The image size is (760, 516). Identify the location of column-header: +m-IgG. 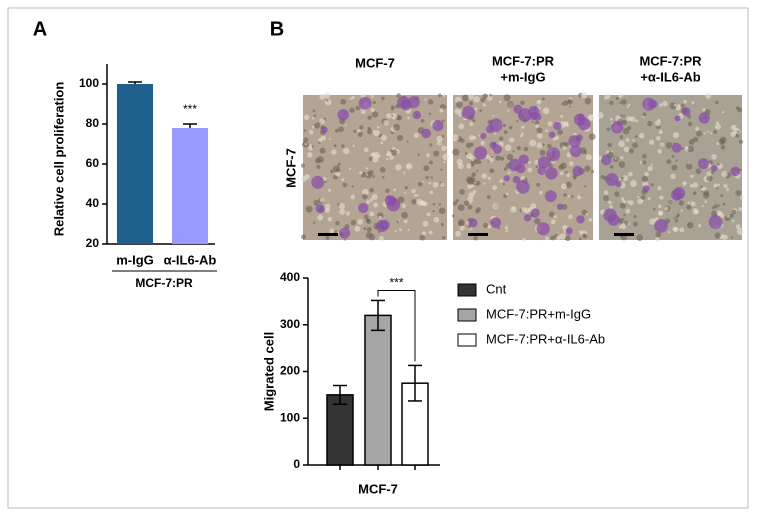
(522, 76).